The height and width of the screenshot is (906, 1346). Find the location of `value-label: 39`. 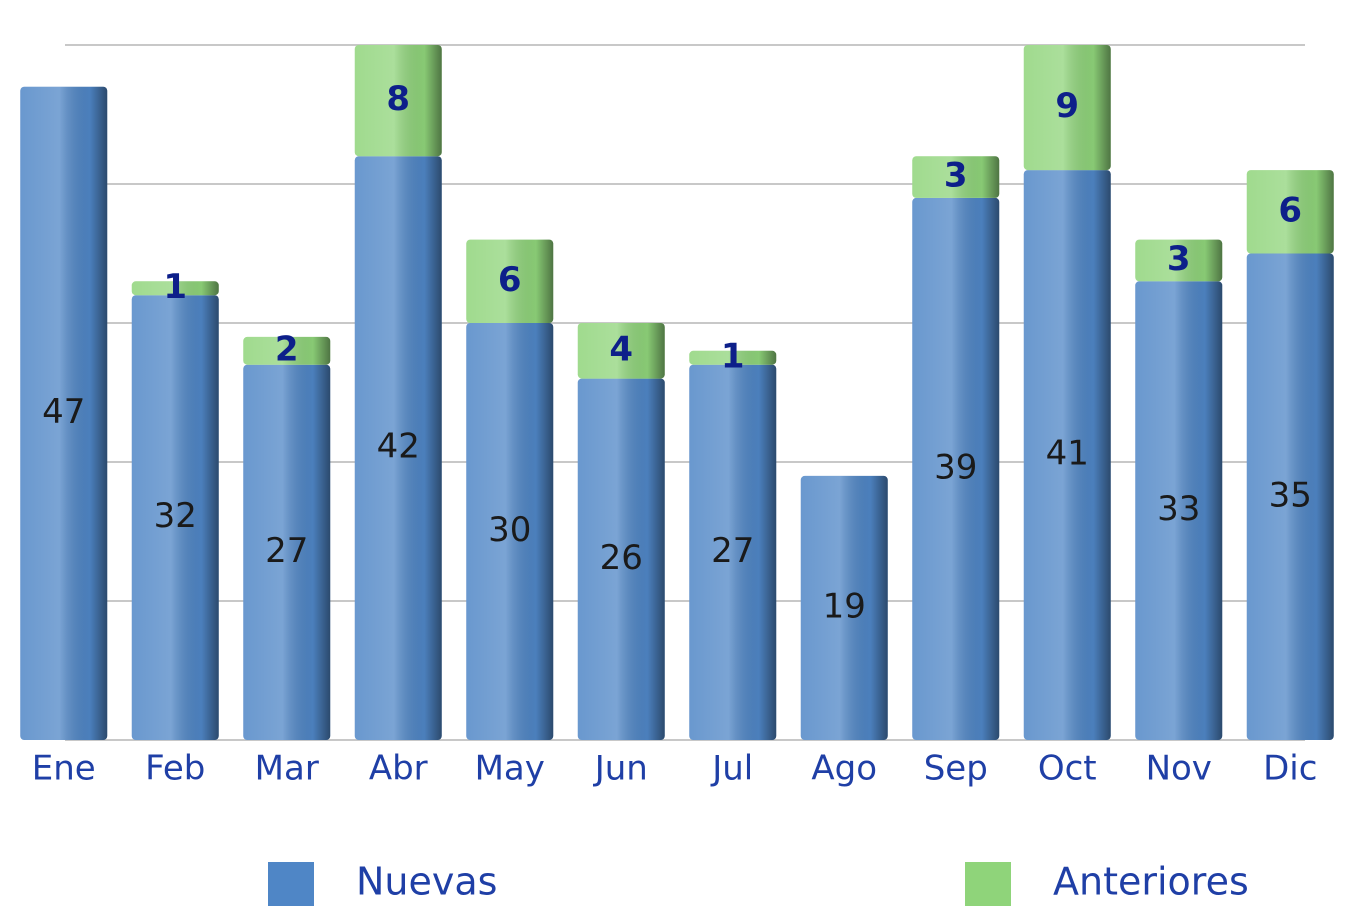

value-label: 39 is located at coordinates (955, 467).